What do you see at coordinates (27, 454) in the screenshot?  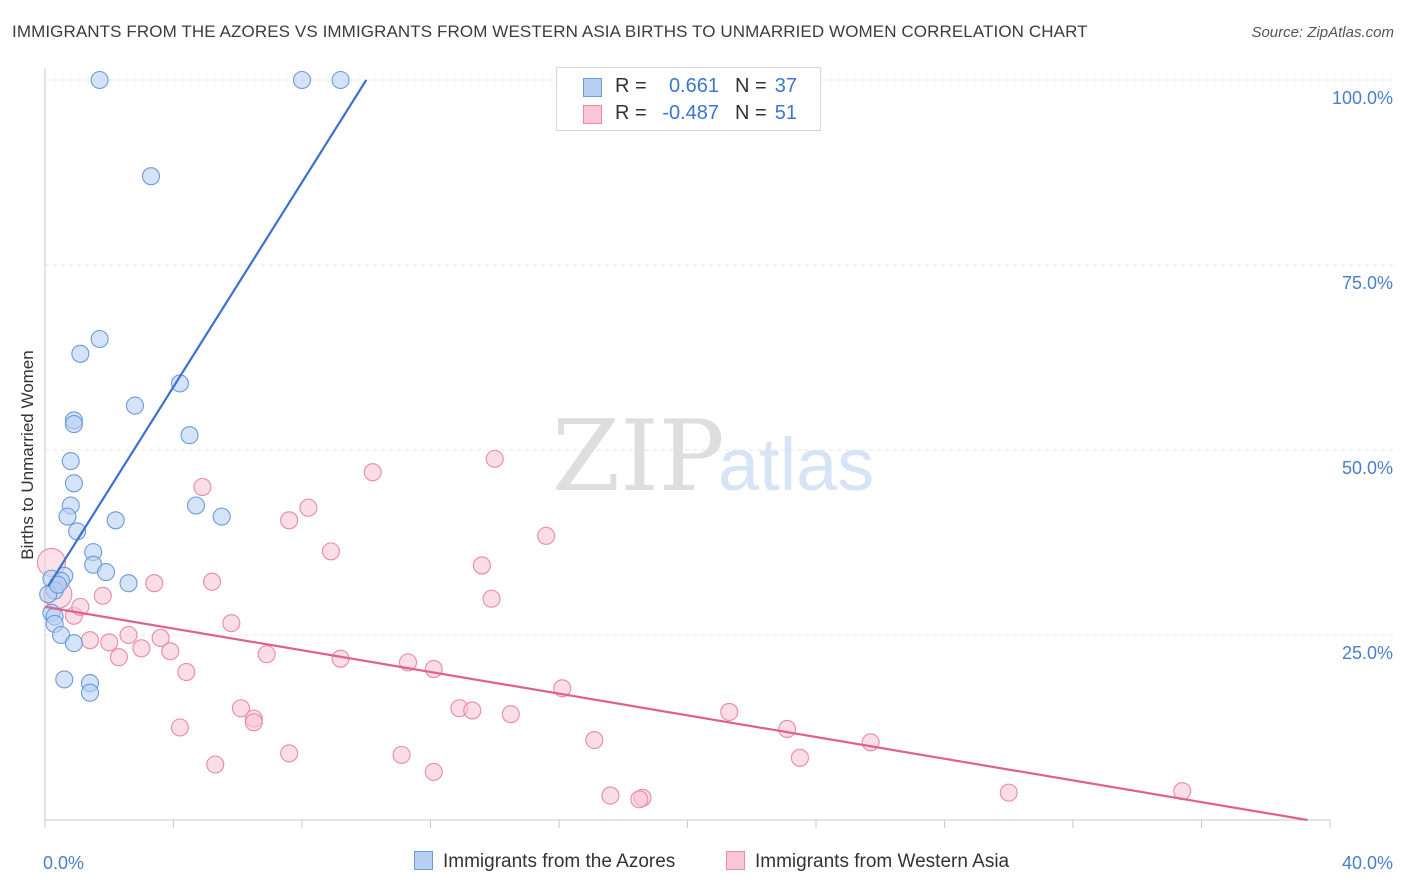 I see `y-axis-label: Births to Unmarried Women` at bounding box center [27, 454].